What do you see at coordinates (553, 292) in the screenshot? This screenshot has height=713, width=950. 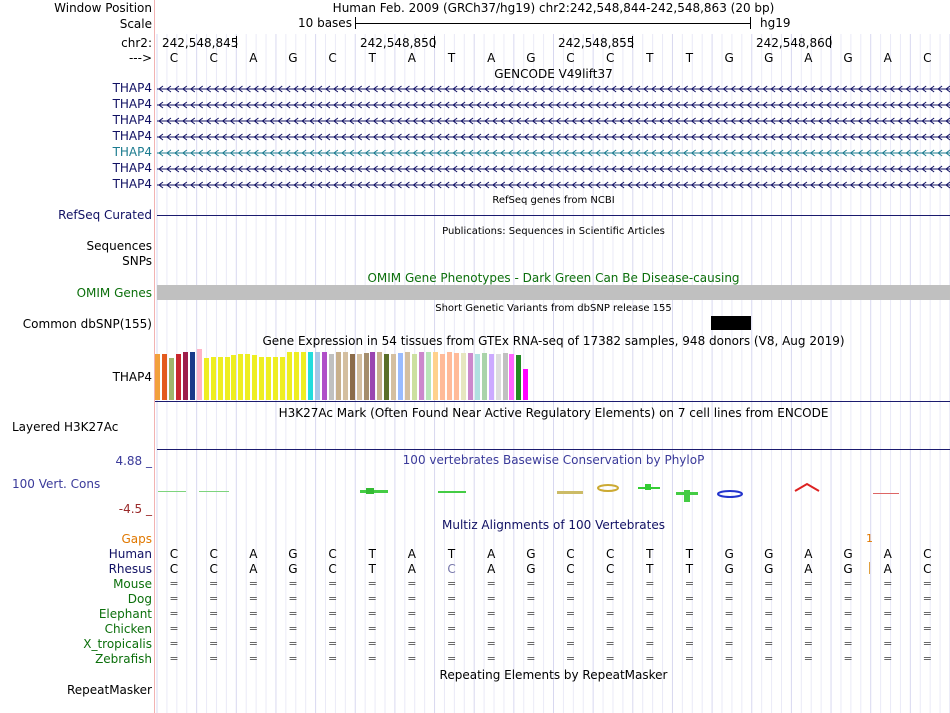 I see `omim-gene-bar` at bounding box center [553, 292].